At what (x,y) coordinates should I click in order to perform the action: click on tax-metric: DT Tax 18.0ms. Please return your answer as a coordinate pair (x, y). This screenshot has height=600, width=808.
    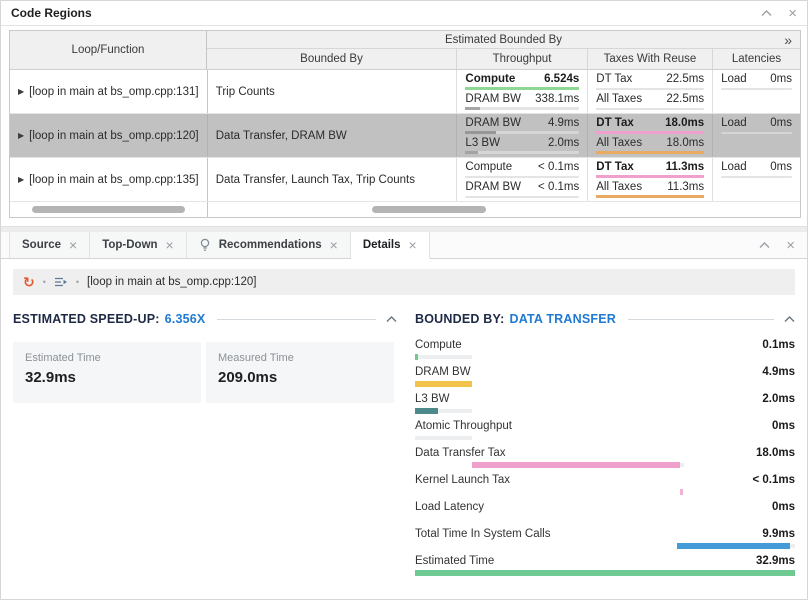
    Looking at the image, I should click on (650, 124).